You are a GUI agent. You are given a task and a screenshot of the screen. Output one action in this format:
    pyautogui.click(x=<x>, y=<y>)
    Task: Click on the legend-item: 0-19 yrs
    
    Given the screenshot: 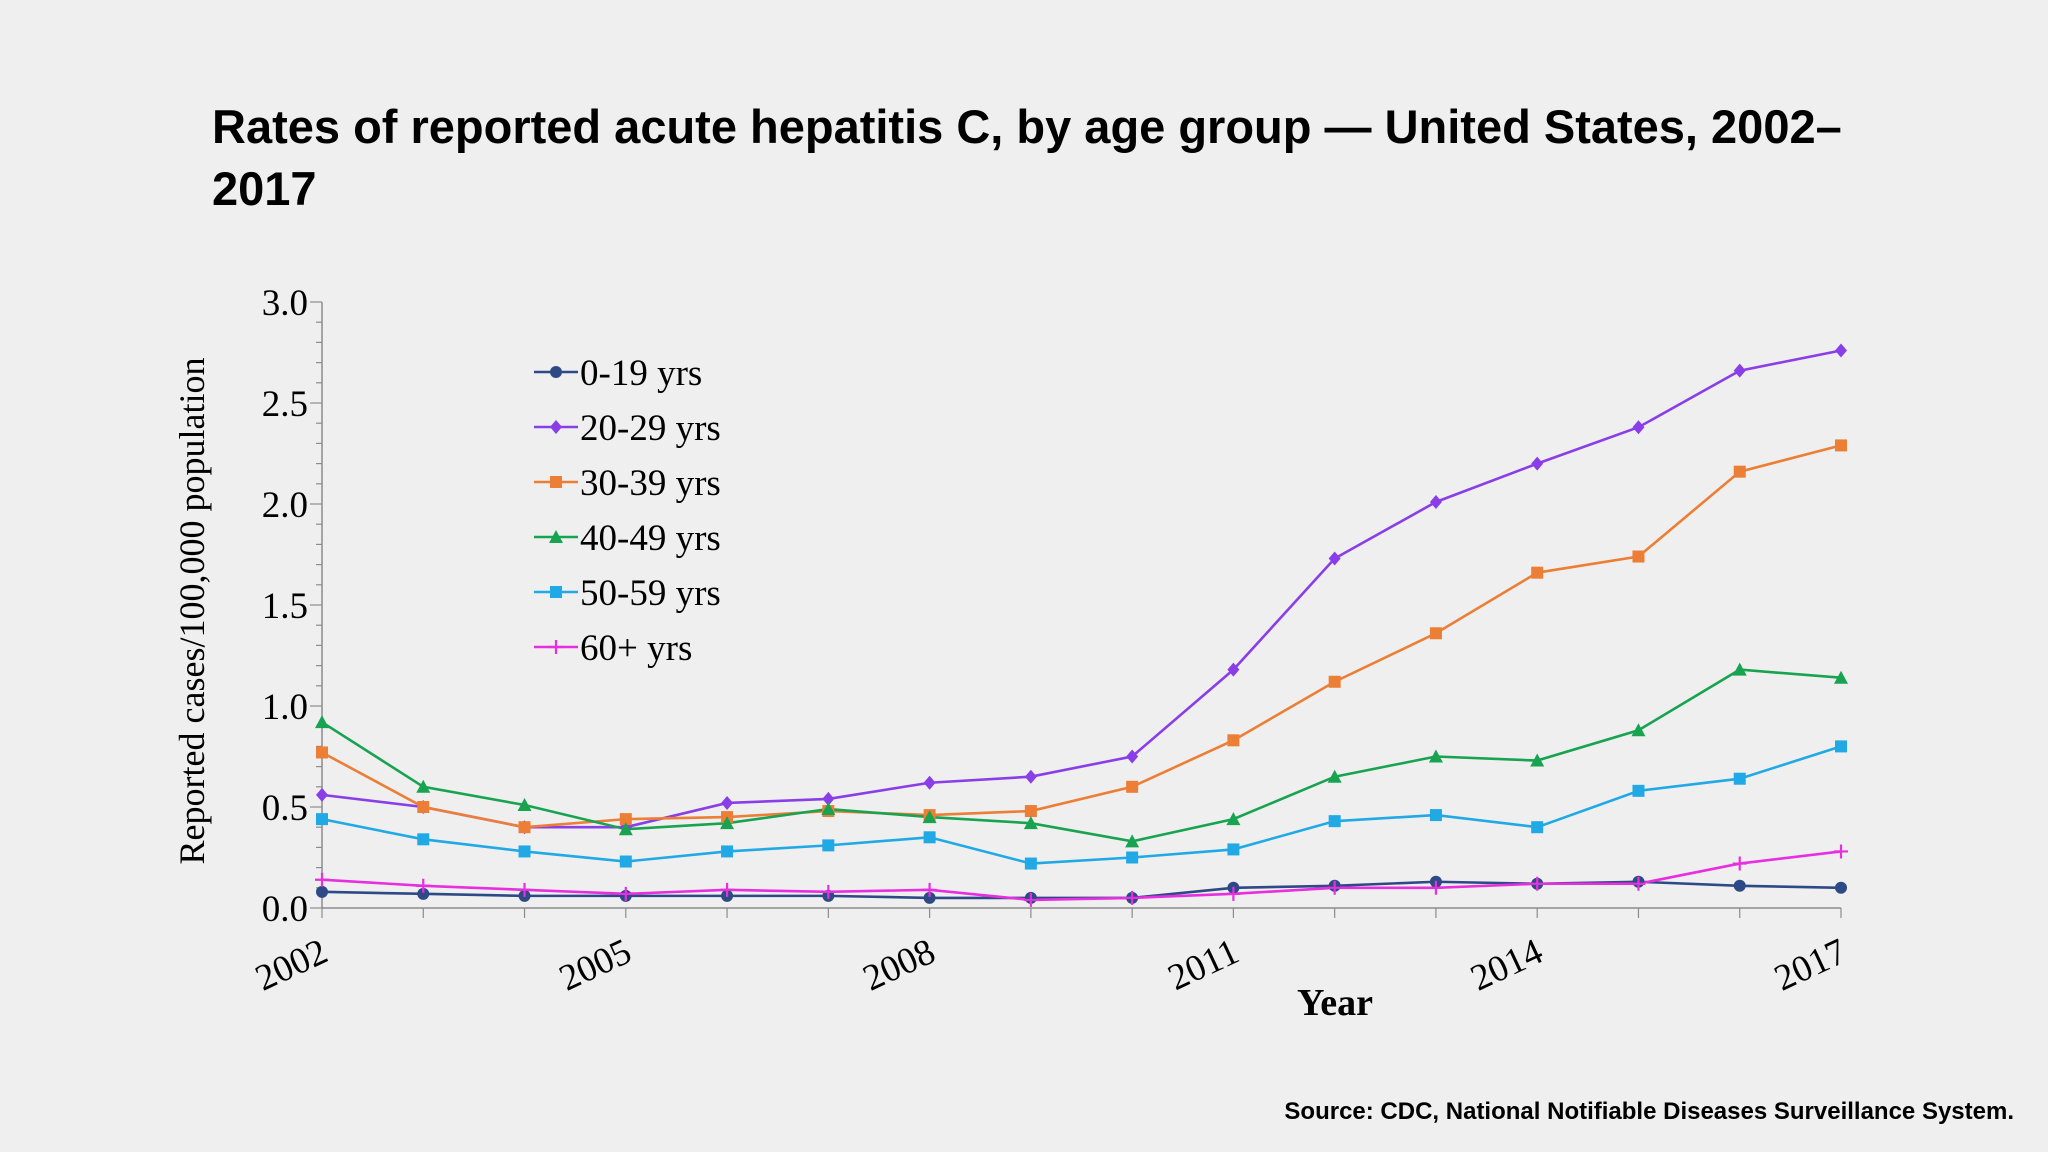 What is the action you would take?
    pyautogui.click(x=618, y=373)
    